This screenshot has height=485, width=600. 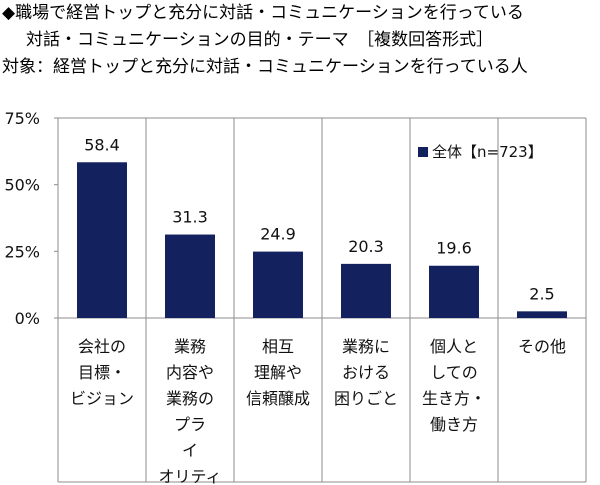 I want to click on data-label: 24.9, so click(x=278, y=234).